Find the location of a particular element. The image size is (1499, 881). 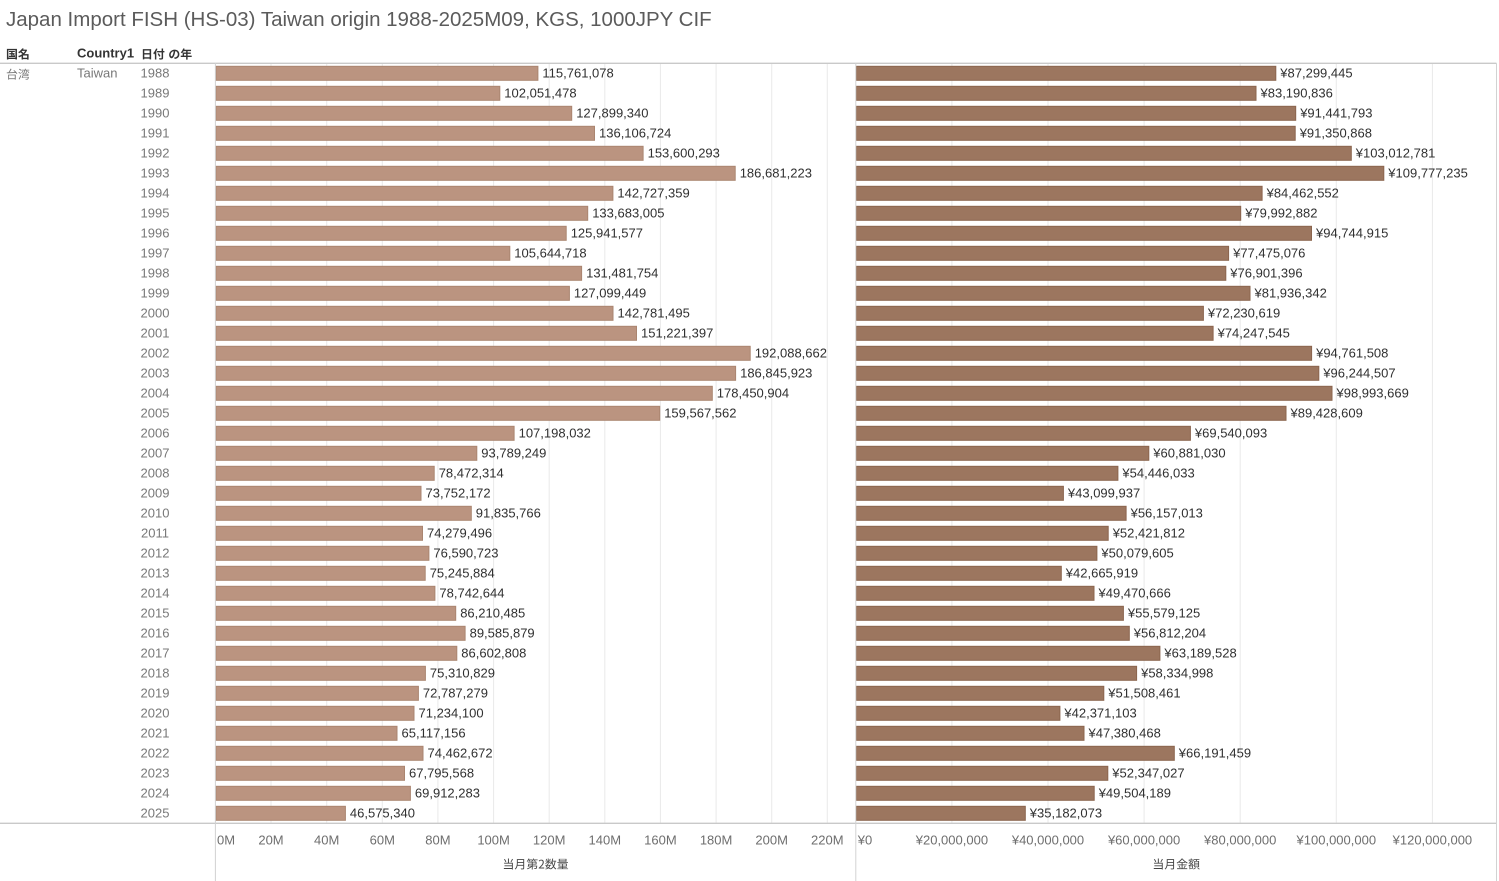

svg-text: 40M is located at coordinates (326, 839).